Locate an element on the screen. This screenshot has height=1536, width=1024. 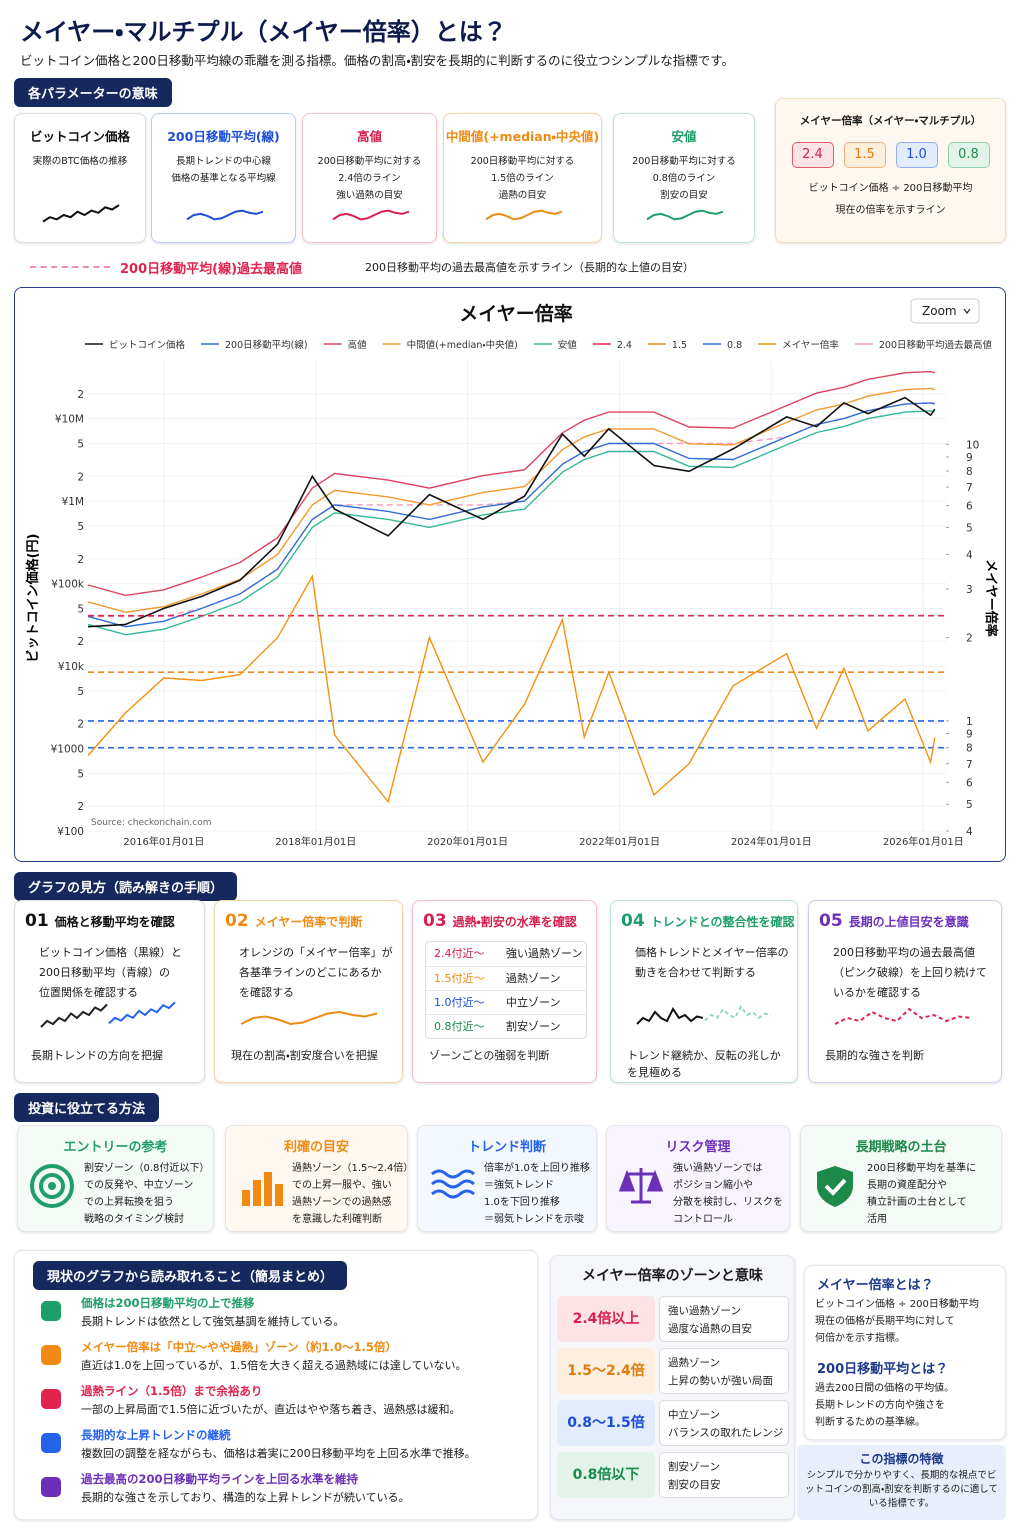
y2-tick-label: 10 is located at coordinates (972, 445).